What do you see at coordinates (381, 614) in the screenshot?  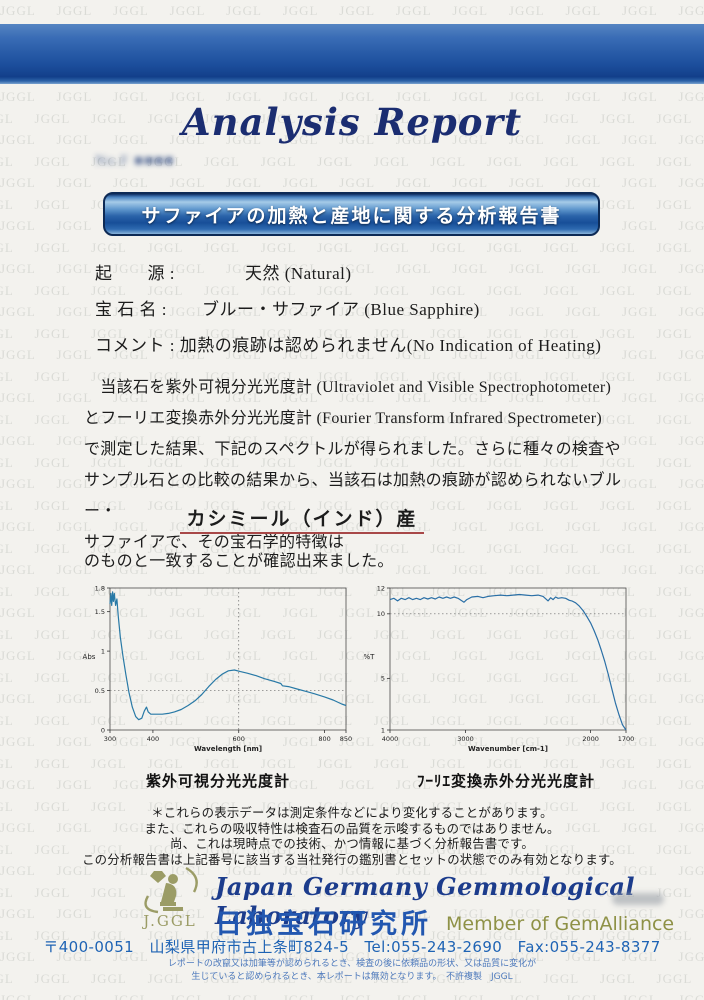 I see `svg-text: 10` at bounding box center [381, 614].